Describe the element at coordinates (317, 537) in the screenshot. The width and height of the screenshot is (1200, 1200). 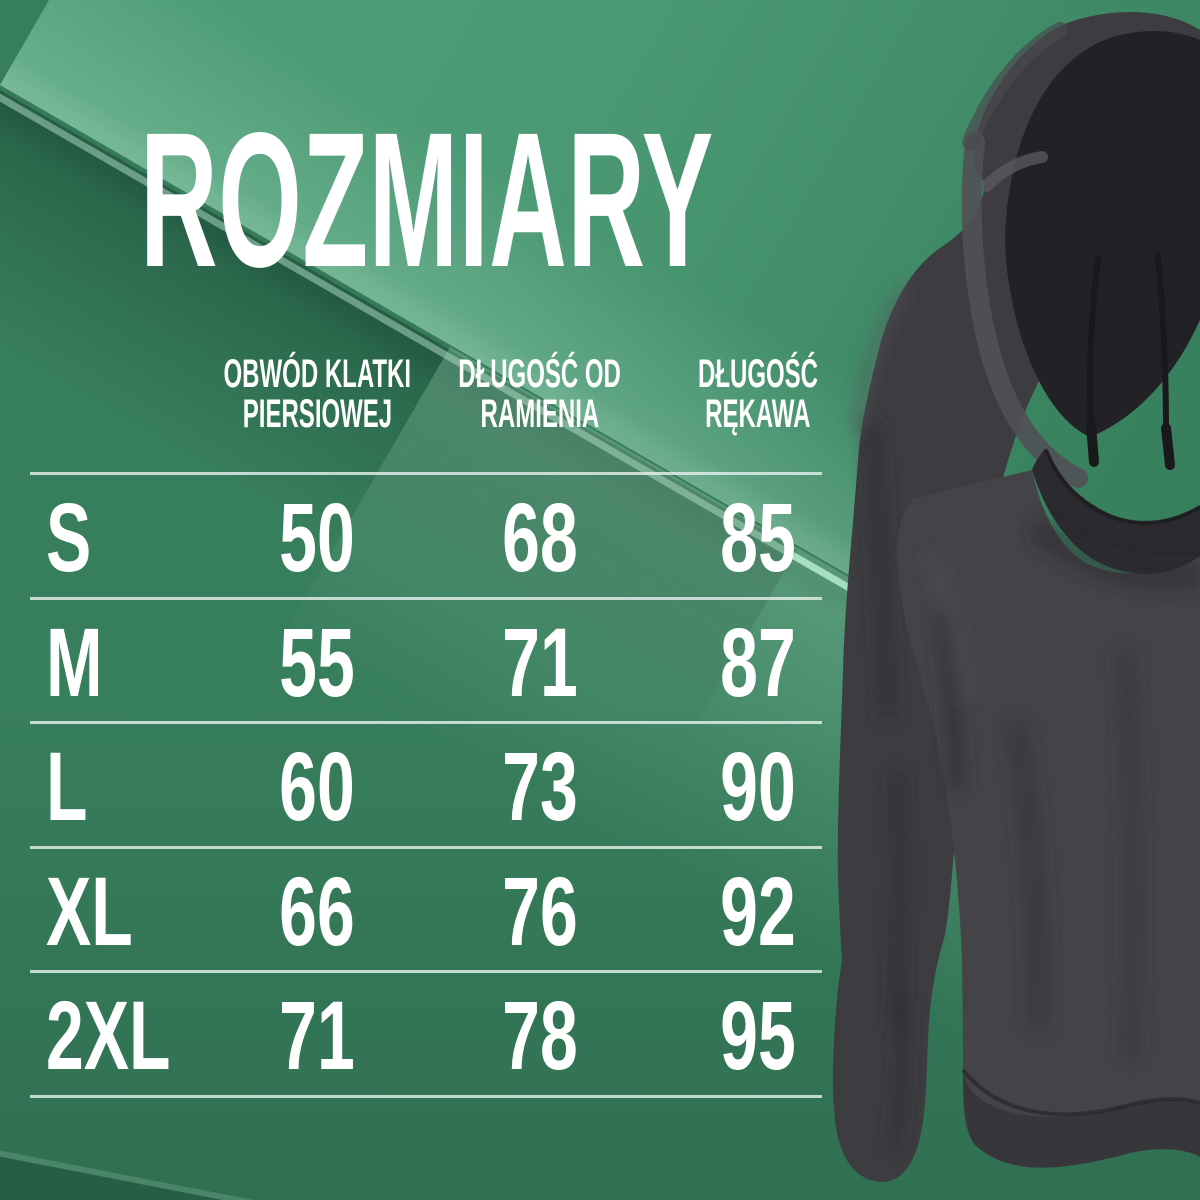
I see `table-cell-chest: 50` at that location.